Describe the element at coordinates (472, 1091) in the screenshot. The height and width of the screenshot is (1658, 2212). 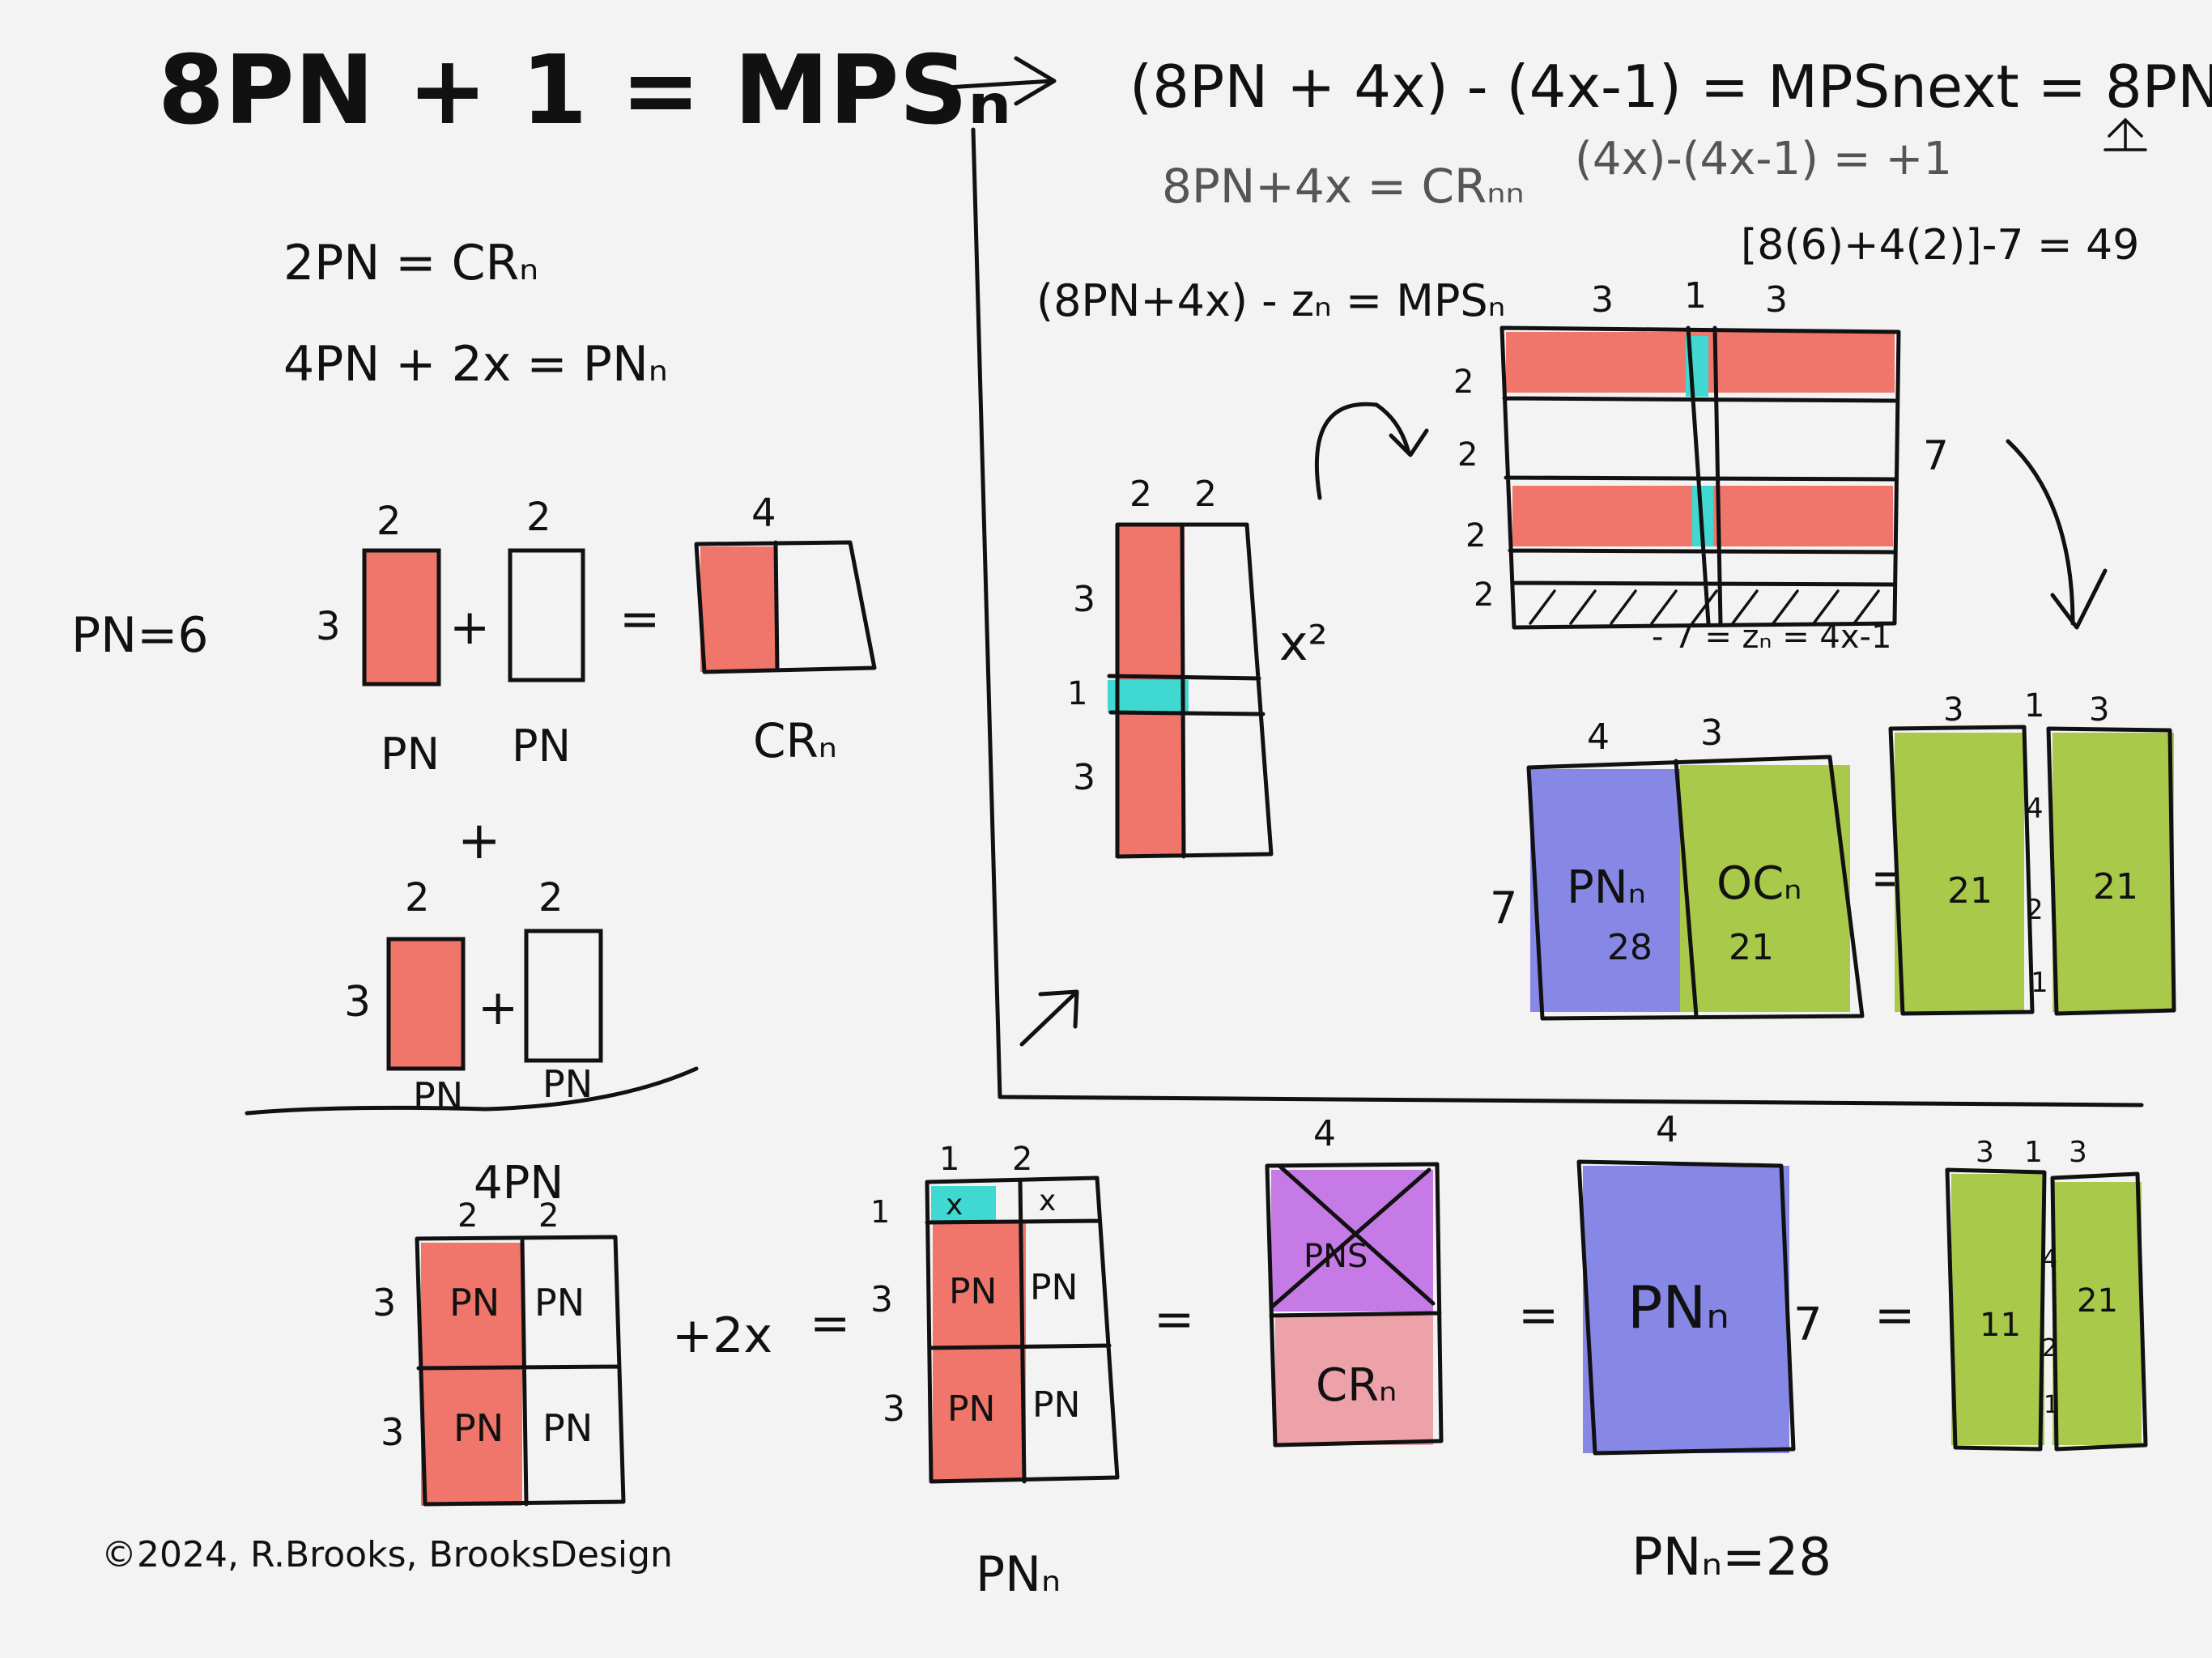
I see `sum-line` at that location.